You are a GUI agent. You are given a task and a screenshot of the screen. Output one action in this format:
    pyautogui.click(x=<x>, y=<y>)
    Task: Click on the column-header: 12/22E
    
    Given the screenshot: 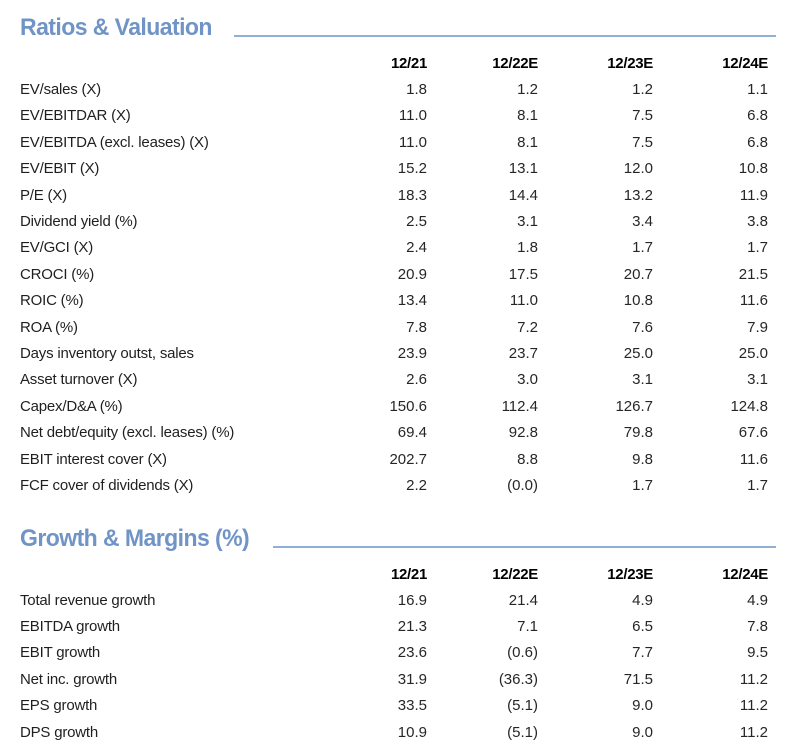 What is the action you would take?
    pyautogui.click(x=515, y=574)
    